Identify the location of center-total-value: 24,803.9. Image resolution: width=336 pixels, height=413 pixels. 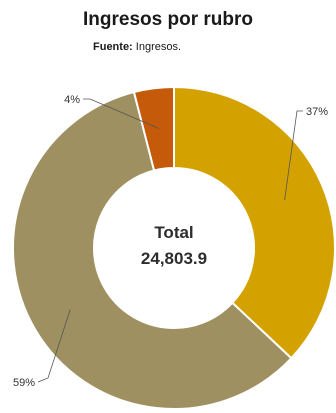
(174, 258).